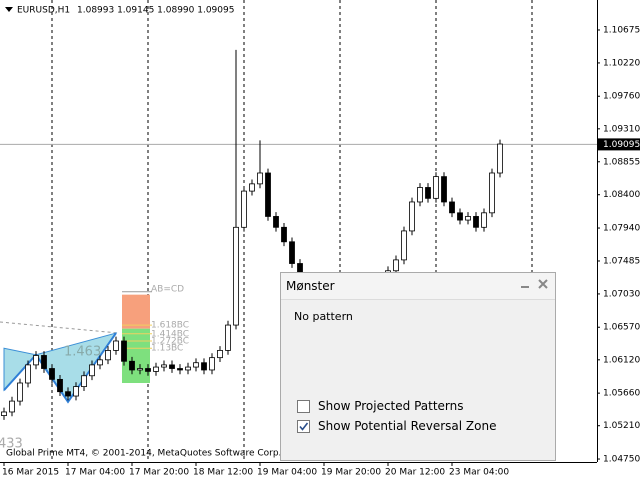  I want to click on prz-label: 1.13BC, so click(167, 349).